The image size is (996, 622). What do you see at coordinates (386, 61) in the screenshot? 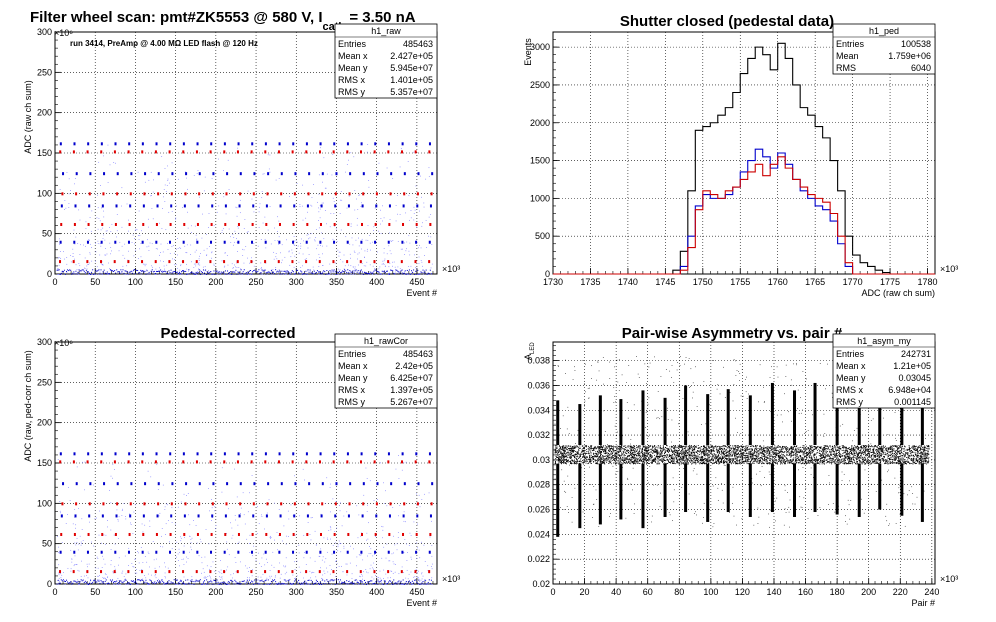
I see `stats-box-frame` at bounding box center [386, 61].